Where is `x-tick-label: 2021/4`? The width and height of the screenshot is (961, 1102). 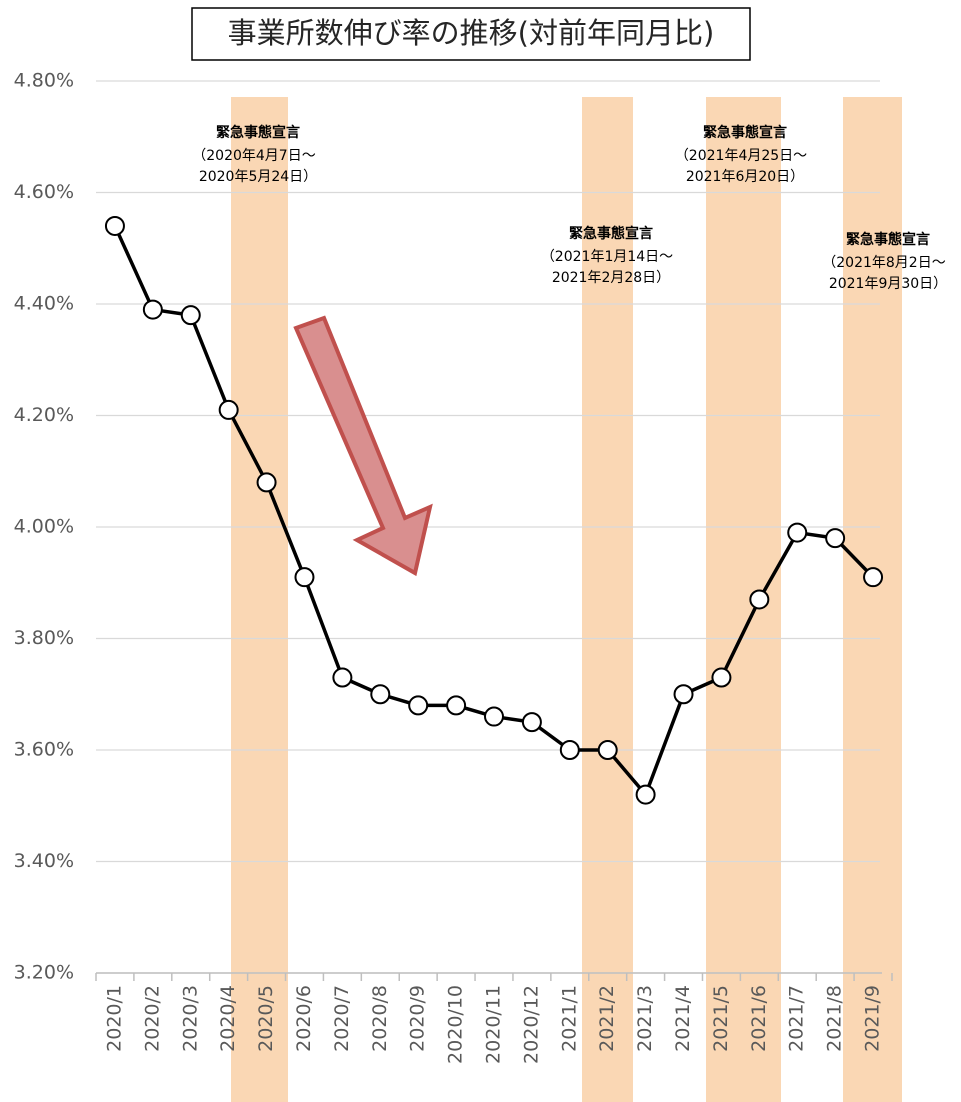
x-tick-label: 2021/4 is located at coordinates (683, 1018).